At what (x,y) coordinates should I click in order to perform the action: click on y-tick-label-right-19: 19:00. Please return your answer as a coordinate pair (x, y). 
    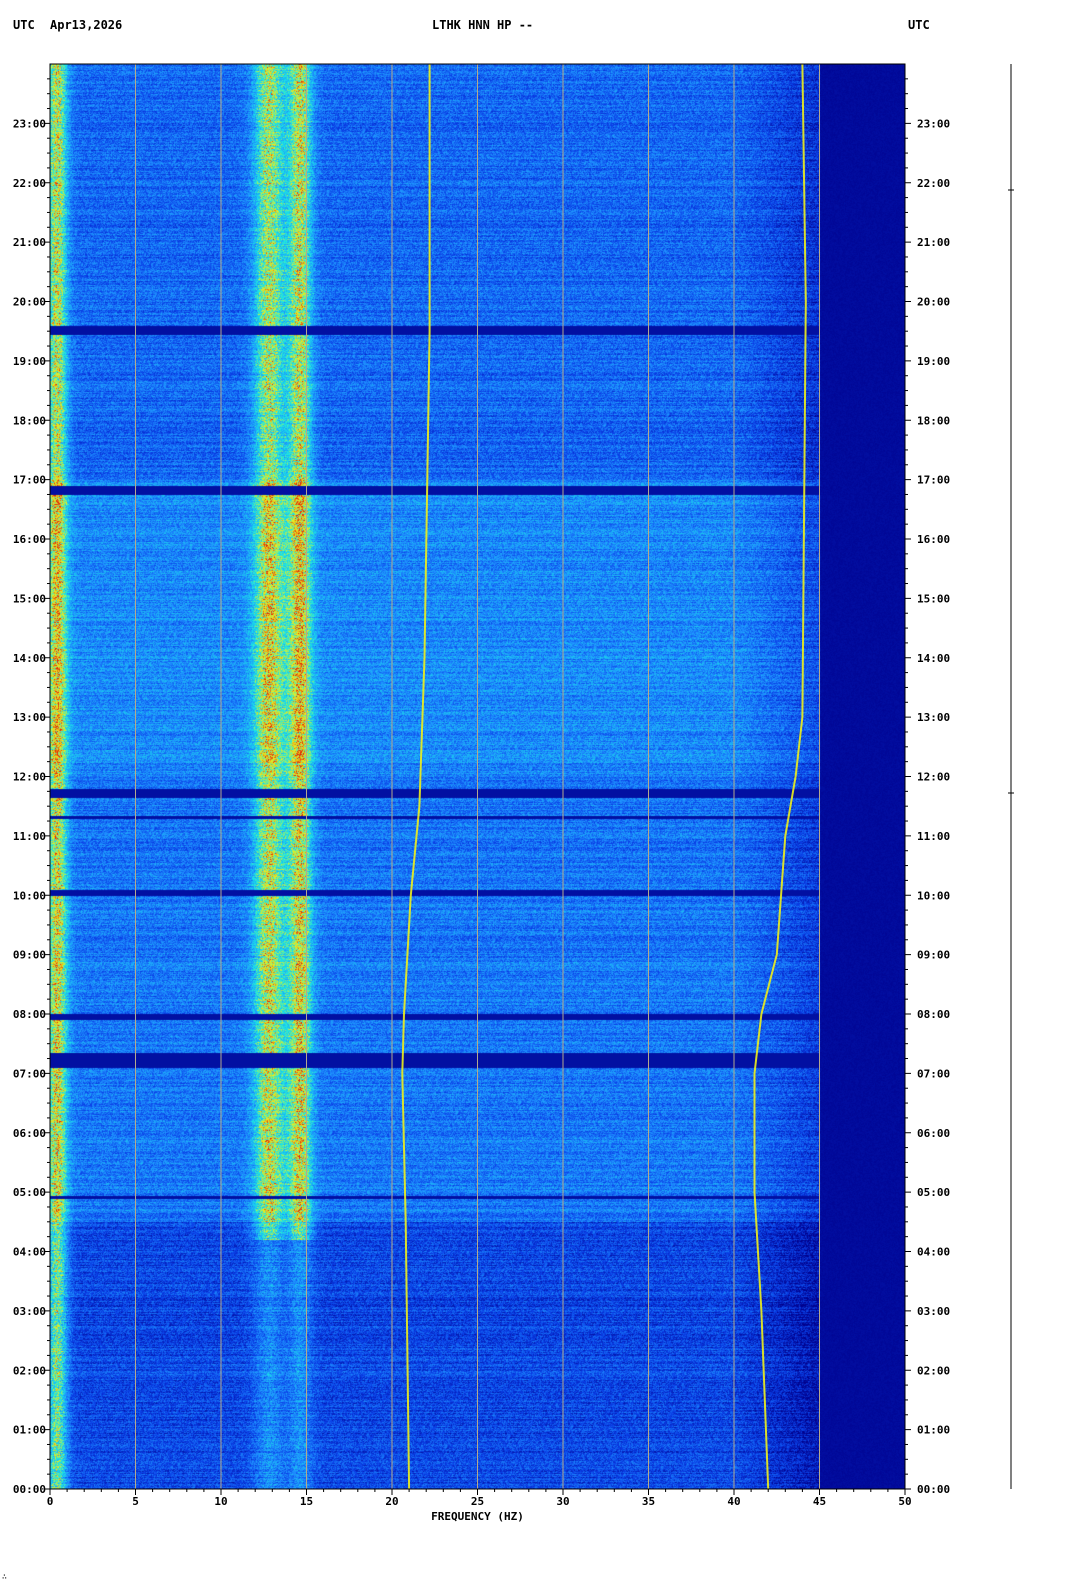
    Looking at the image, I should click on (933, 361).